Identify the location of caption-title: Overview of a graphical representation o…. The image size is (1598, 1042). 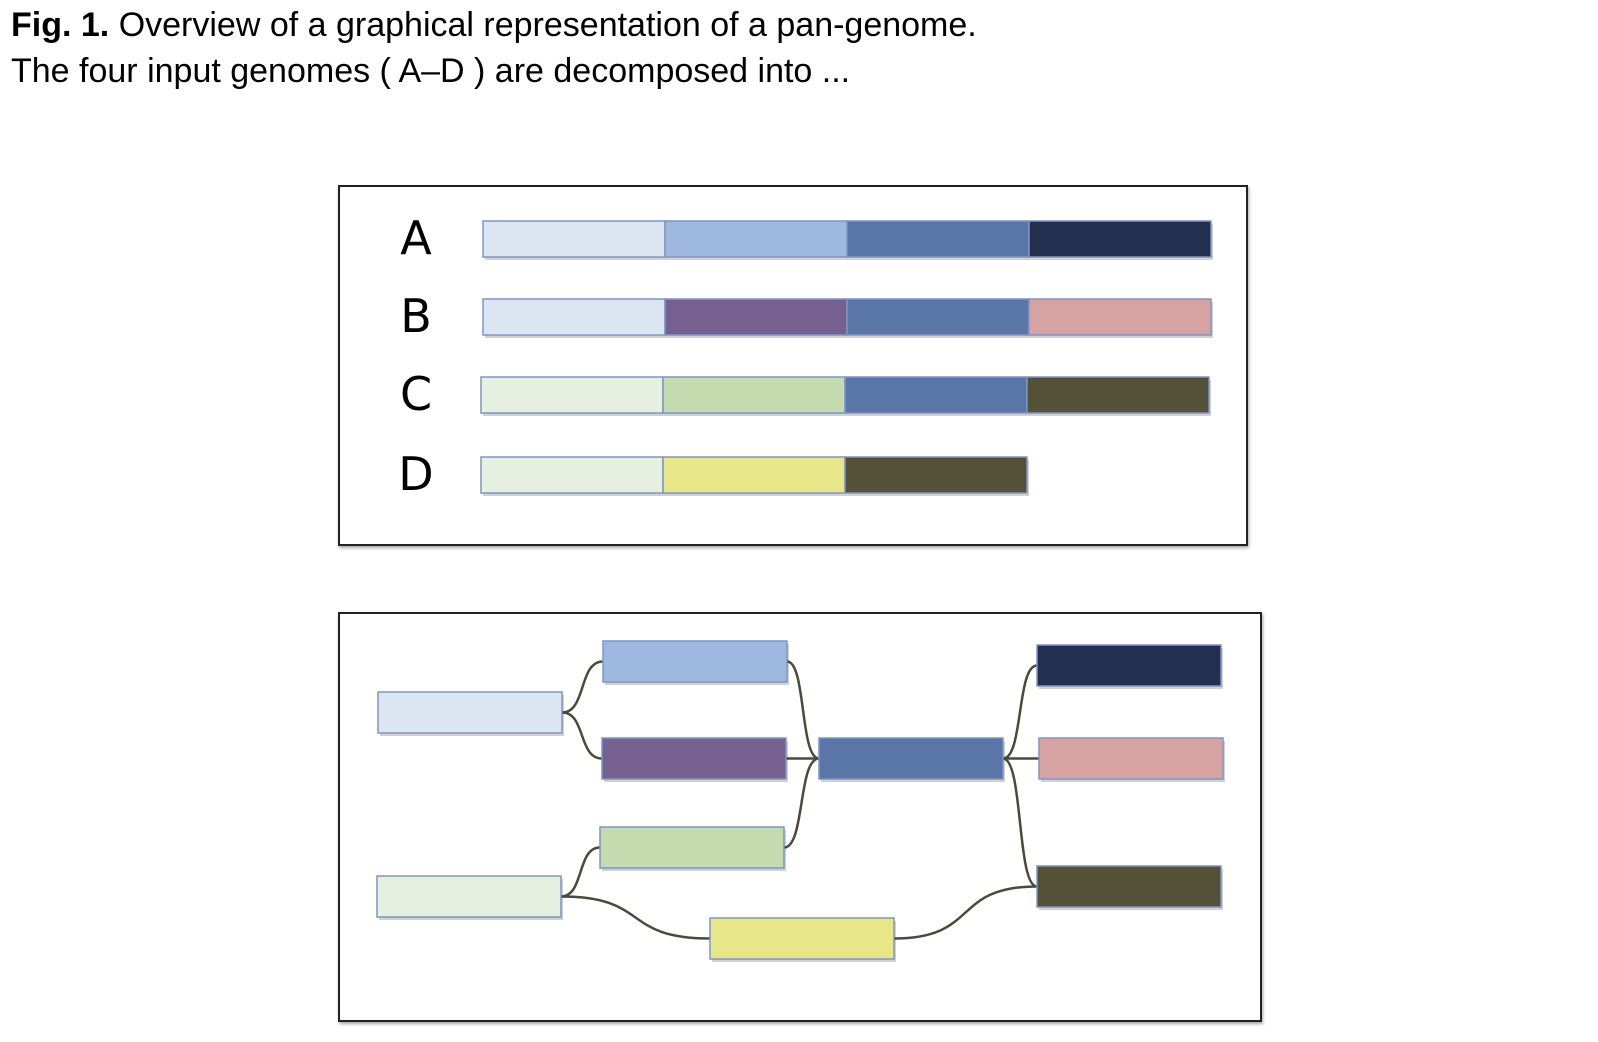
(547, 25).